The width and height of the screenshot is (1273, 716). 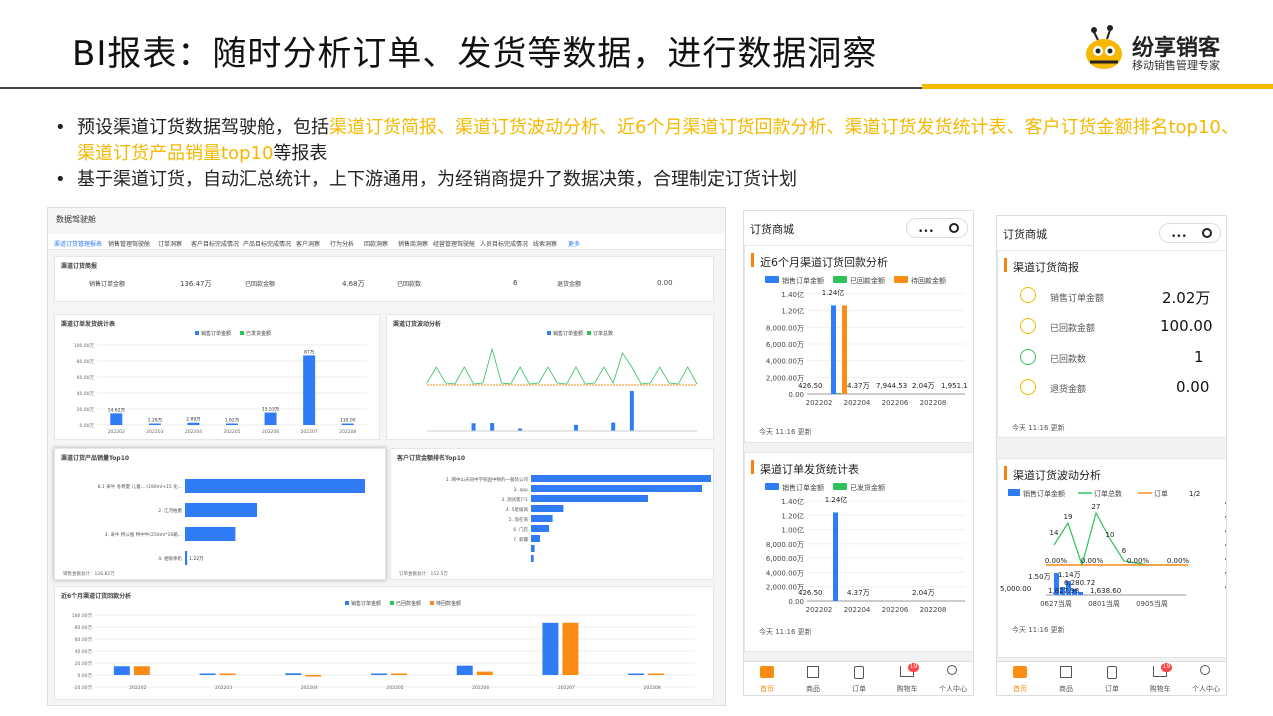 What do you see at coordinates (792, 501) in the screenshot?
I see `y-tick: 1.40亿` at bounding box center [792, 501].